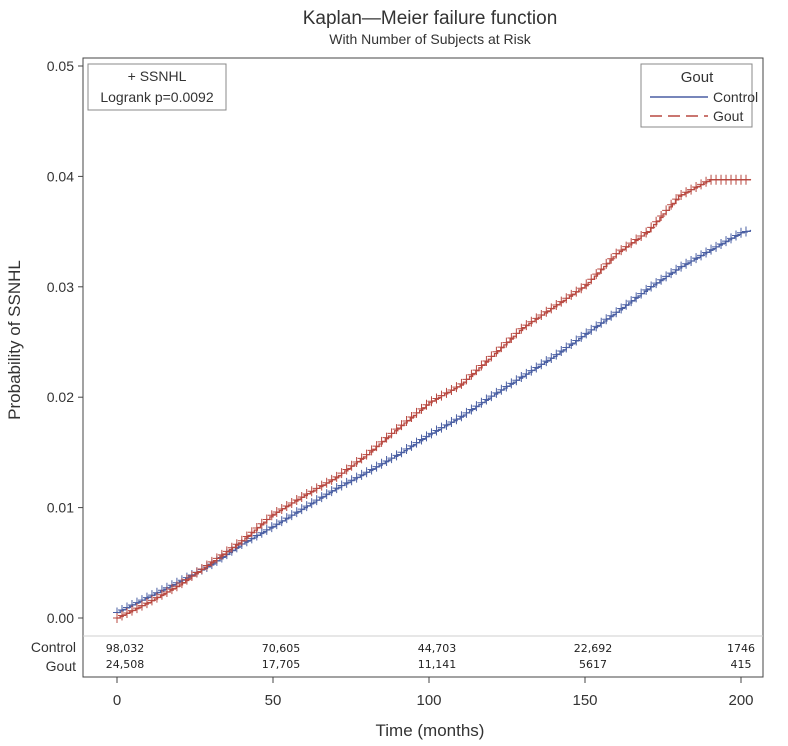 Image resolution: width=788 pixels, height=746 pixels. I want to click on x-axis-label: Time (months), so click(430, 730).